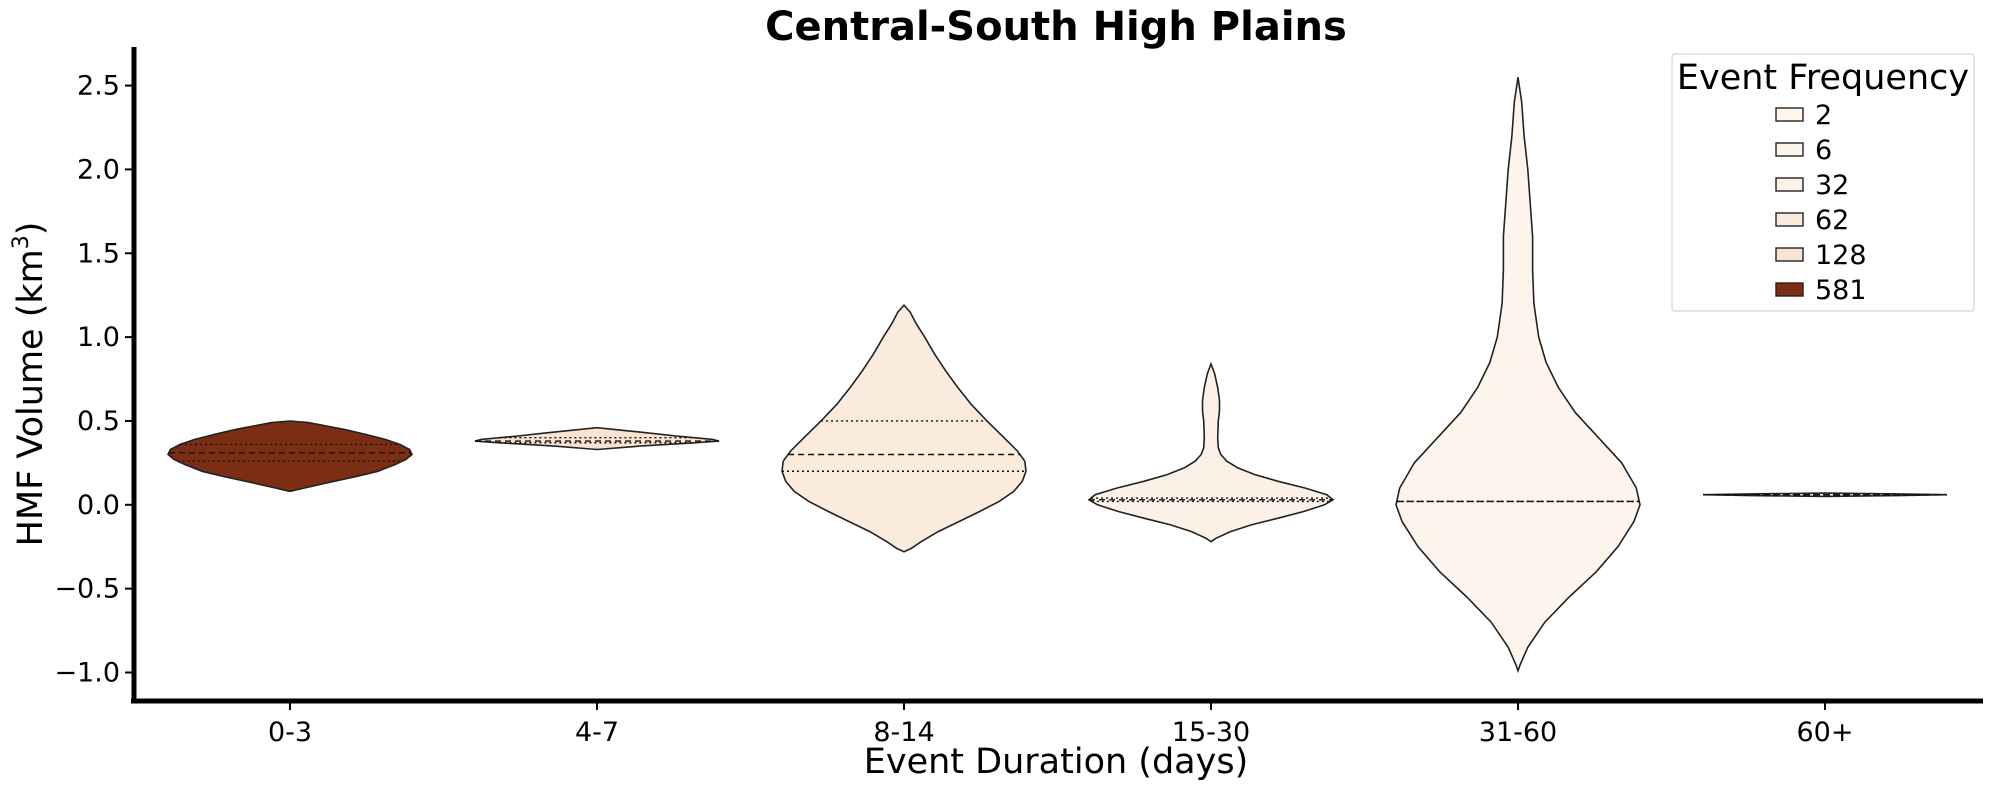 This screenshot has height=789, width=1990. Describe the element at coordinates (1823, 78) in the screenshot. I see `legend-title: Event Frequency` at that location.